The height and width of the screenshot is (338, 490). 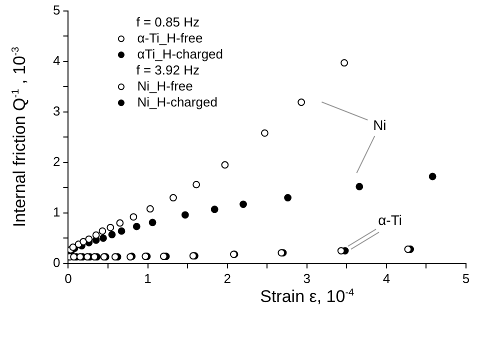 What do you see at coordinates (386, 278) in the screenshot?
I see `x-tick-label: 4` at bounding box center [386, 278].